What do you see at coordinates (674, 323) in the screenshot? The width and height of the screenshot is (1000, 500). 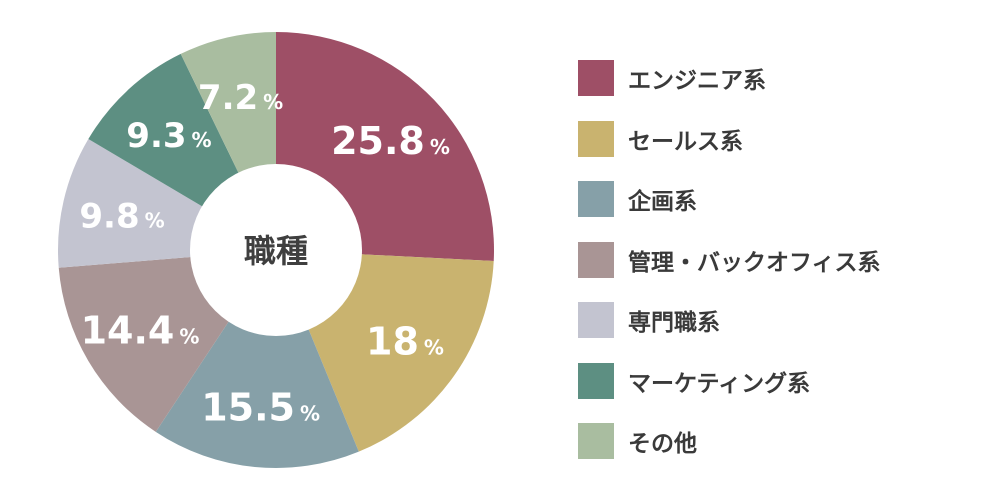 I see `legend-label: 専門職系` at bounding box center [674, 323].